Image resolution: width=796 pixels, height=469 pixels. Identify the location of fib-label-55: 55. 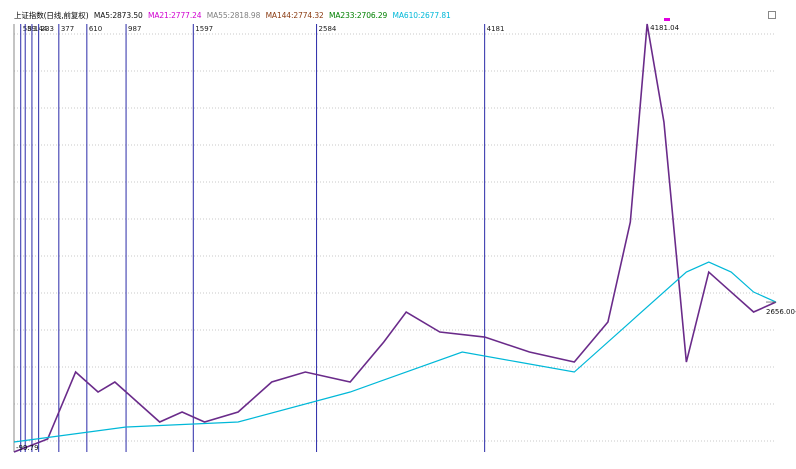
(27, 29).